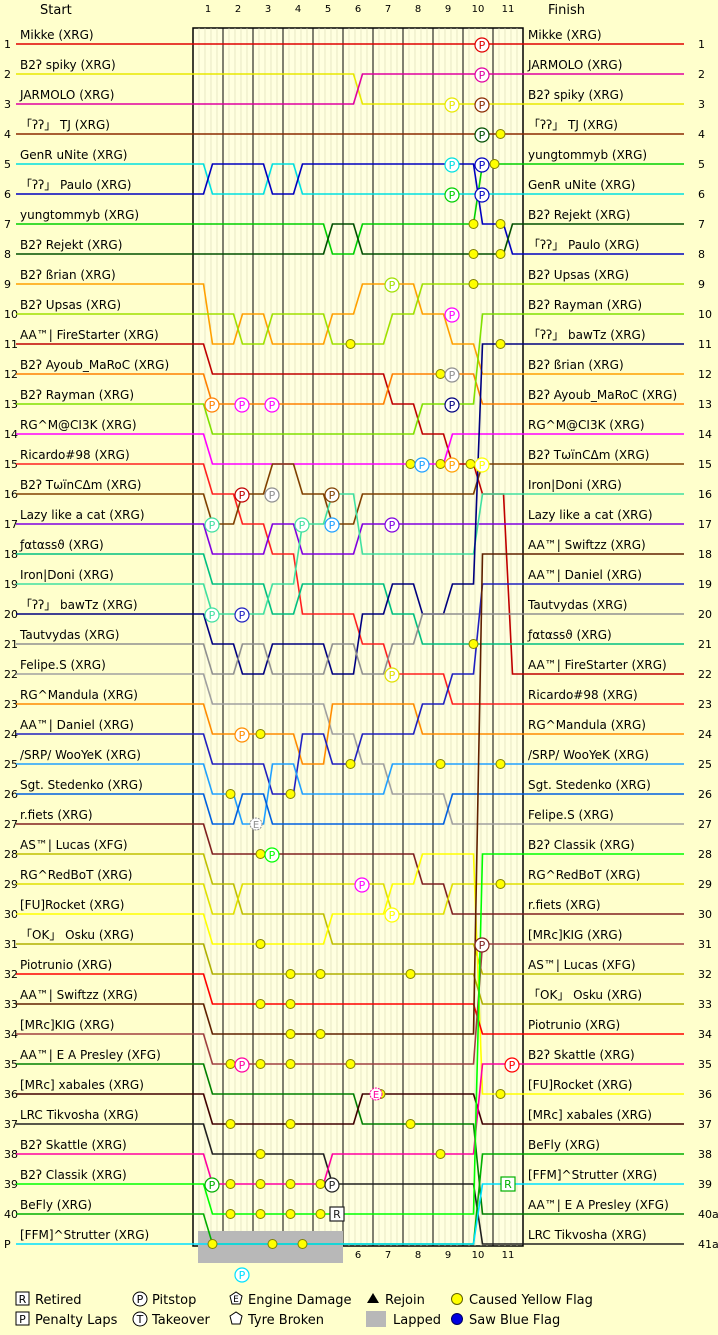 This screenshot has width=718, height=1335. What do you see at coordinates (582, 965) in the screenshot?
I see `finish-driver-label: AS™| Lucas (XFG)` at bounding box center [582, 965].